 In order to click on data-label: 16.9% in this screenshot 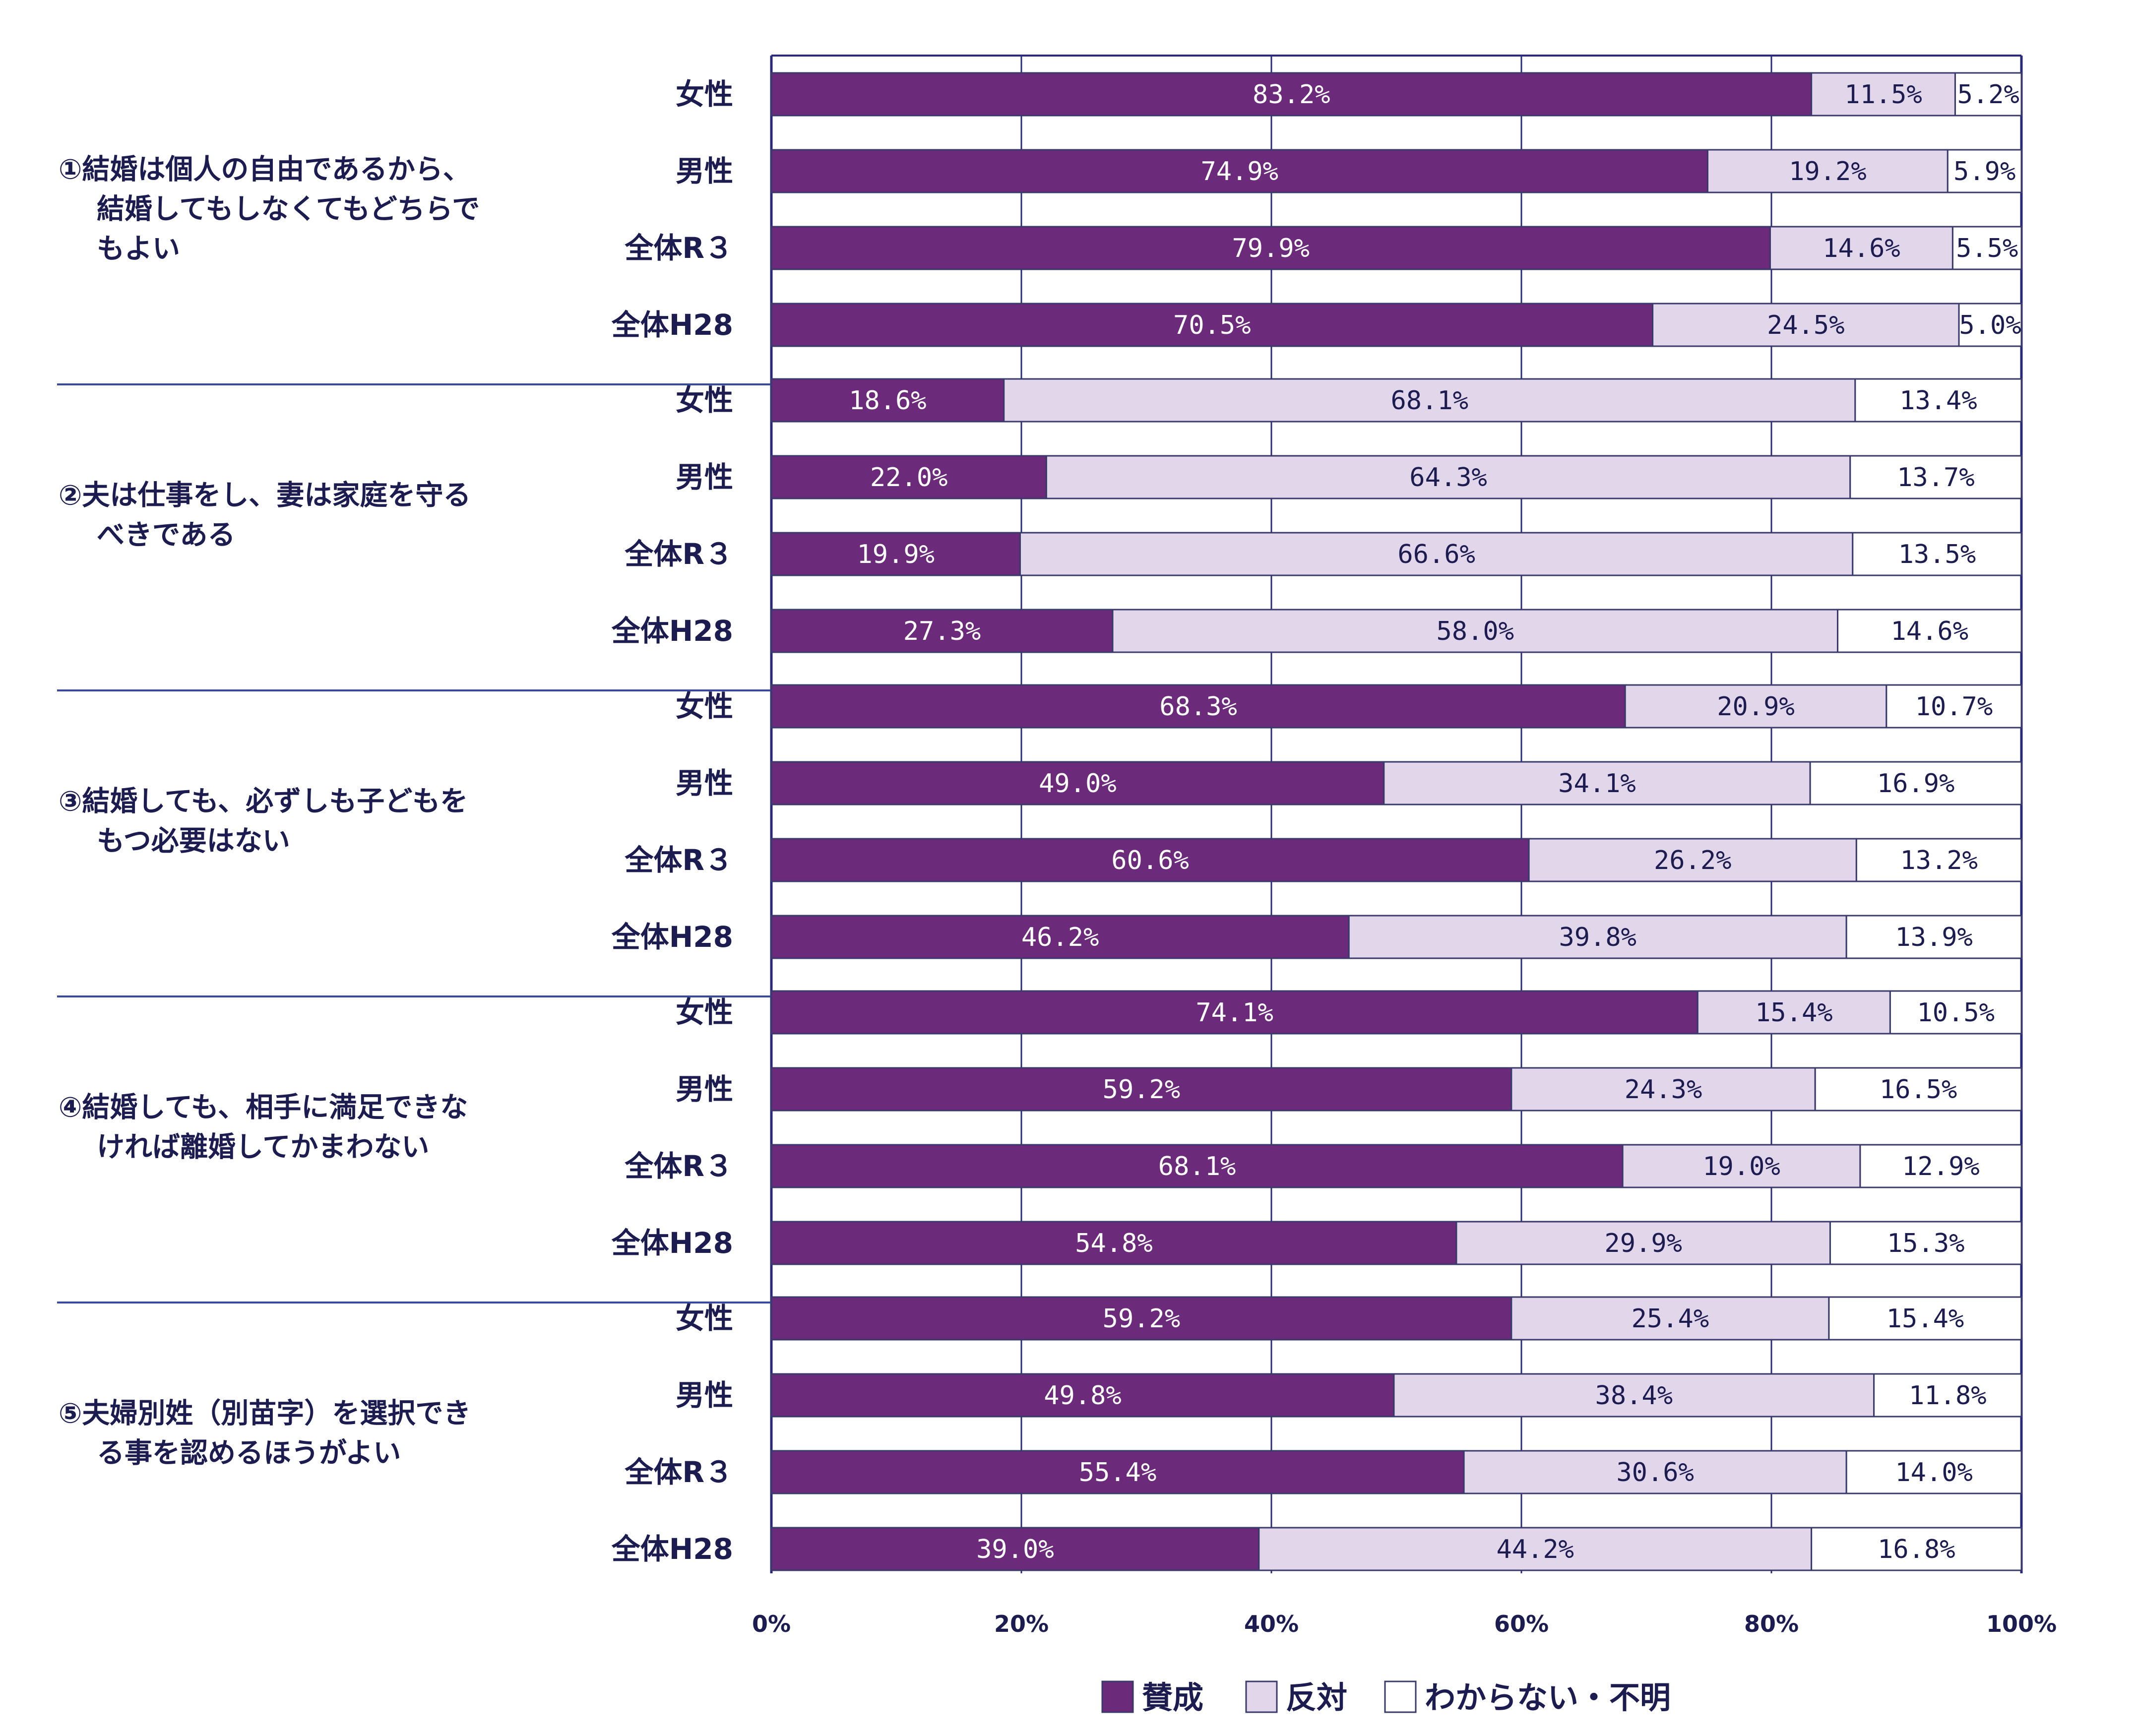, I will do `click(1916, 784)`.